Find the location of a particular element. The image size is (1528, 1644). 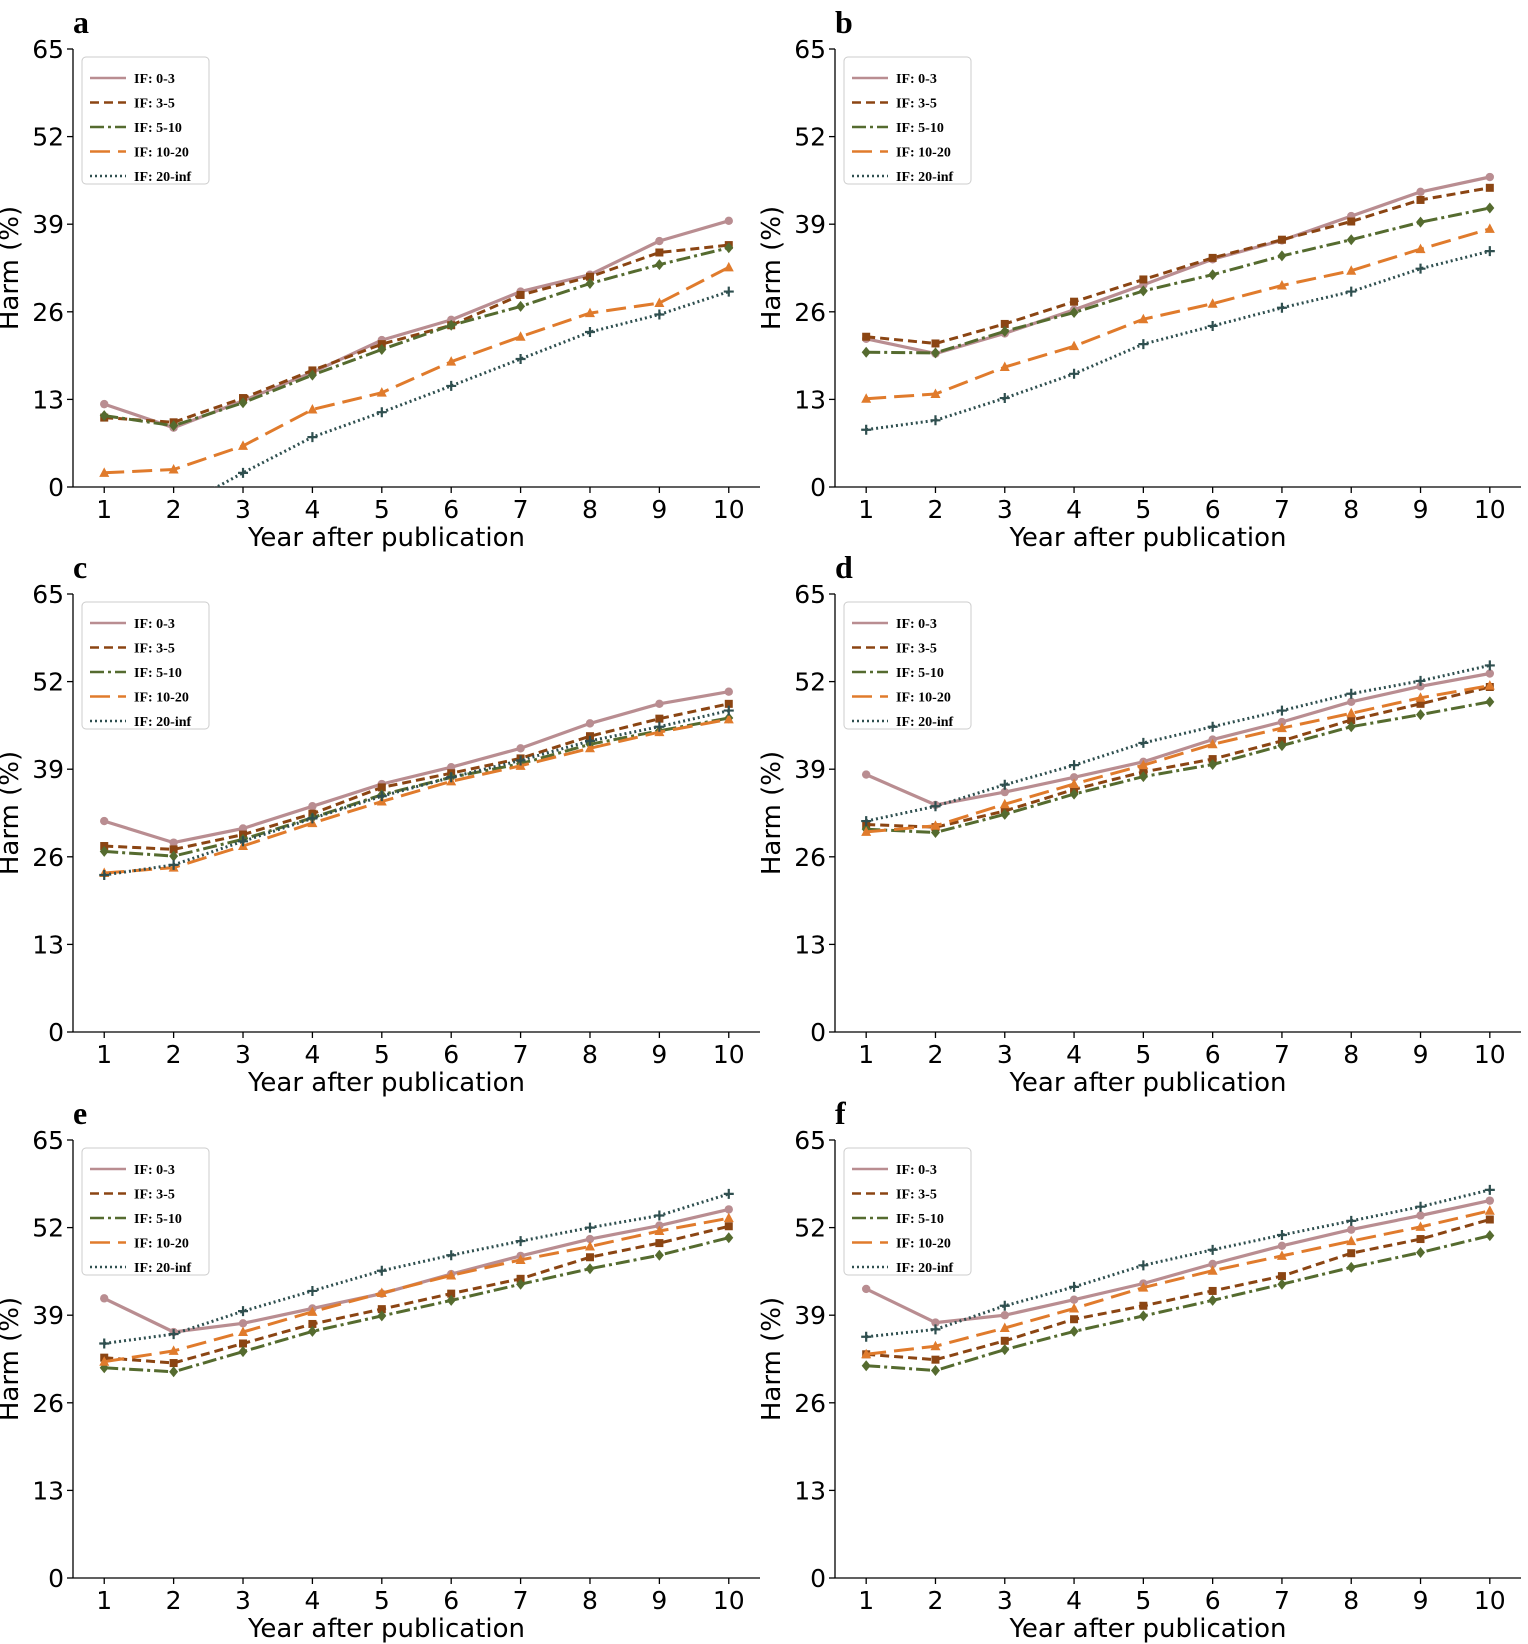

panel-letter: d is located at coordinates (844, 567).